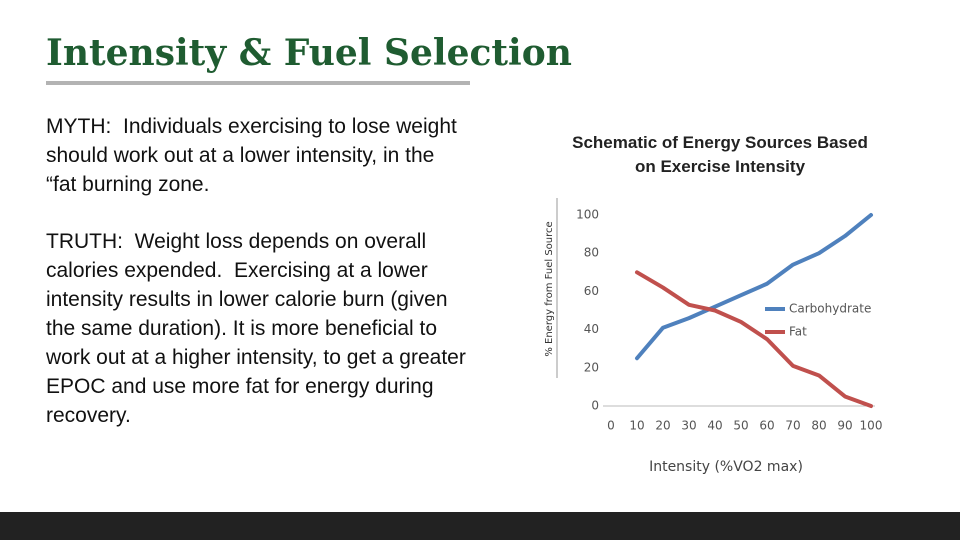 The width and height of the screenshot is (960, 540). Describe the element at coordinates (818, 426) in the screenshot. I see `x-tick-label: 80` at that location.